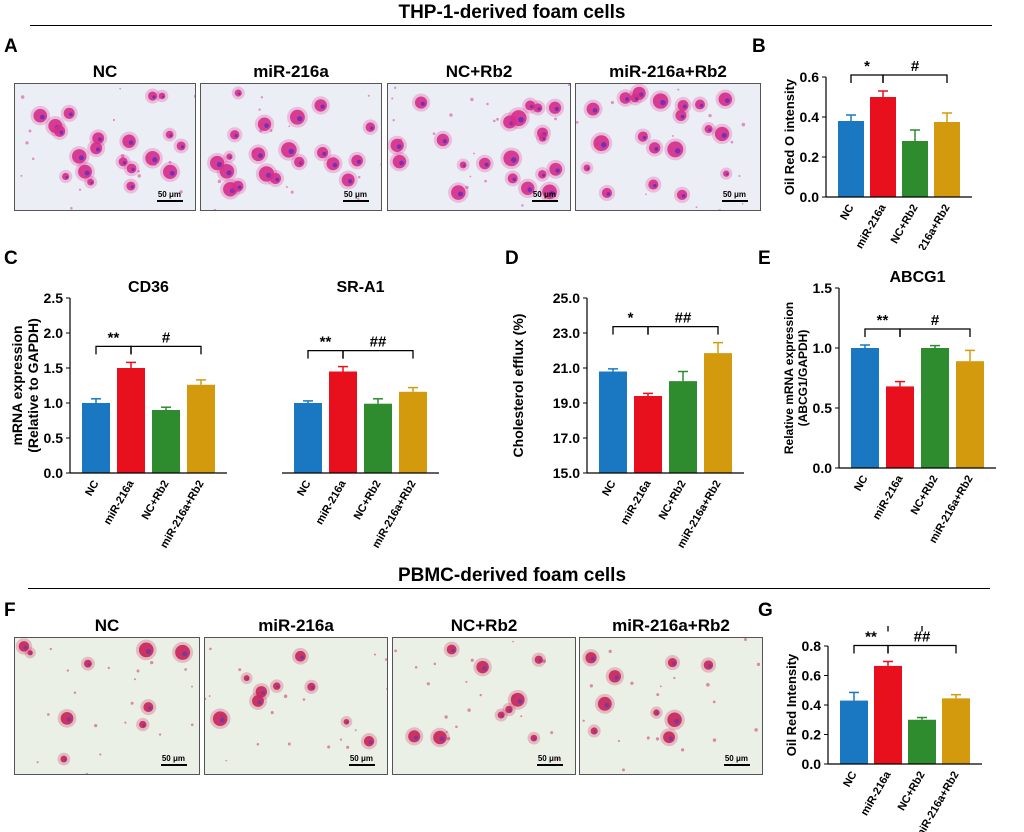  I want to click on bar-nc, so click(851, 159).